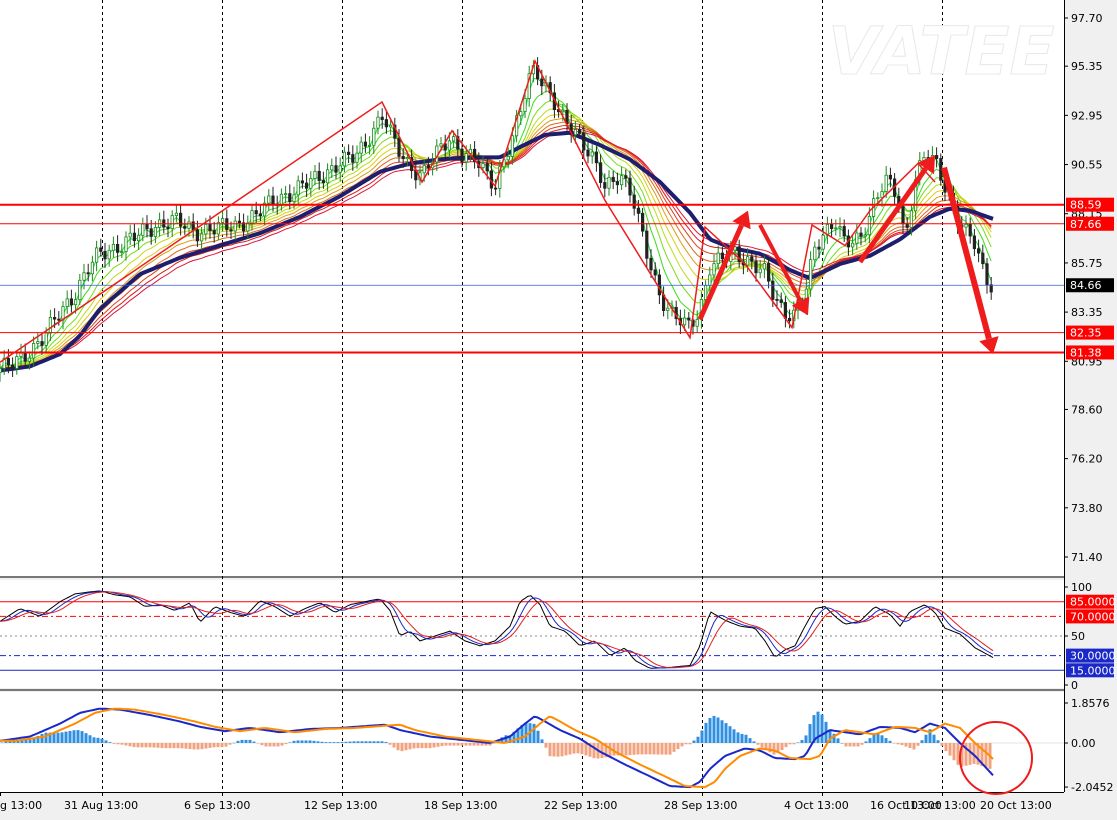 Image resolution: width=1117 pixels, height=820 pixels. Describe the element at coordinates (816, 805) in the screenshot. I see `time-label: 4 Oct 13:00` at that location.